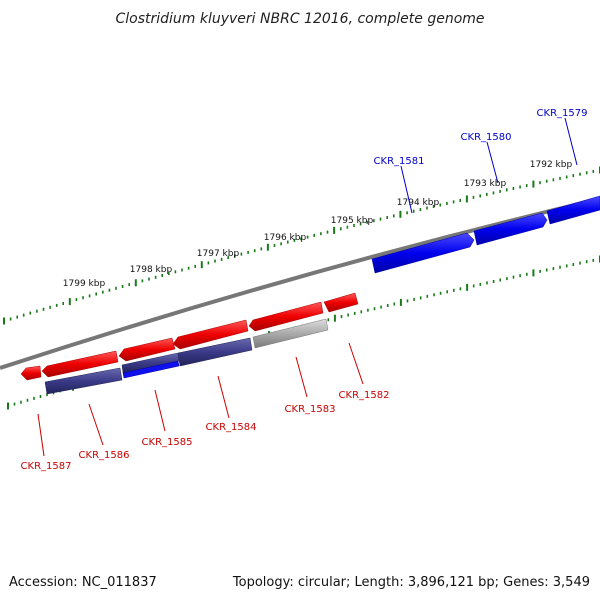 The height and width of the screenshot is (600, 600). What do you see at coordinates (310, 409) in the screenshot?
I see `label-ckr-1583: CKR_1583` at bounding box center [310, 409].